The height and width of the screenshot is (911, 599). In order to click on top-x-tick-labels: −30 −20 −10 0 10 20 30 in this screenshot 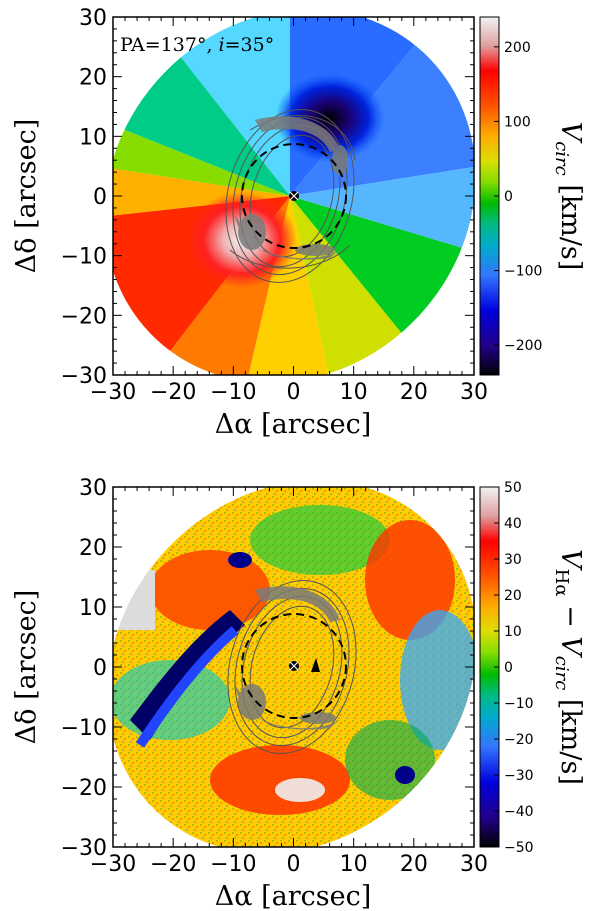, I will do `click(289, 392)`.